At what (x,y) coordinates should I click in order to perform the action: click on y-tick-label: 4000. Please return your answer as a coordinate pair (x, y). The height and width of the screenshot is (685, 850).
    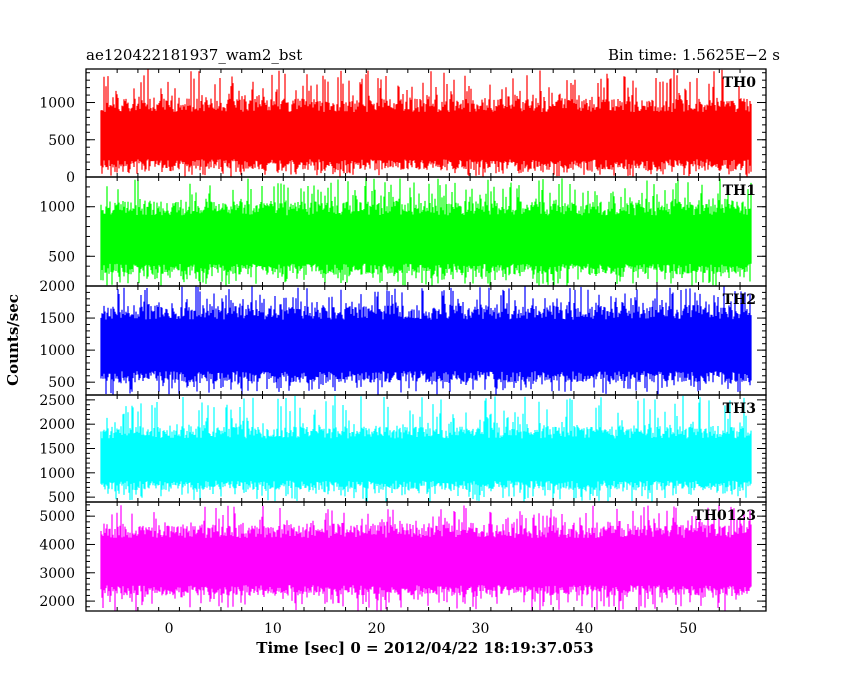
    Looking at the image, I should click on (57, 545).